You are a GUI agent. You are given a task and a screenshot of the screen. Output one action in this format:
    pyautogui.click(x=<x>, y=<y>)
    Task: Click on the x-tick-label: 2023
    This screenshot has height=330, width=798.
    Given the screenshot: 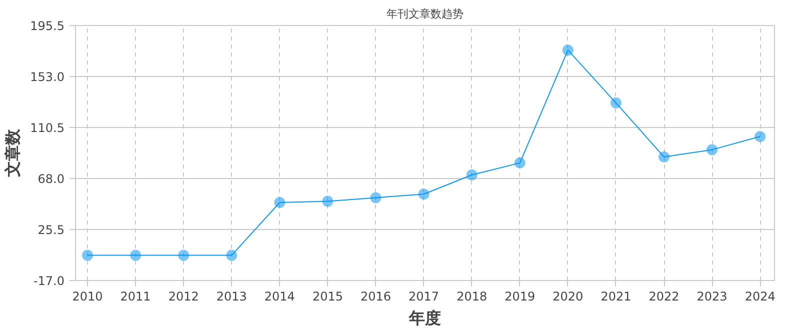 What is the action you would take?
    pyautogui.click(x=712, y=297)
    